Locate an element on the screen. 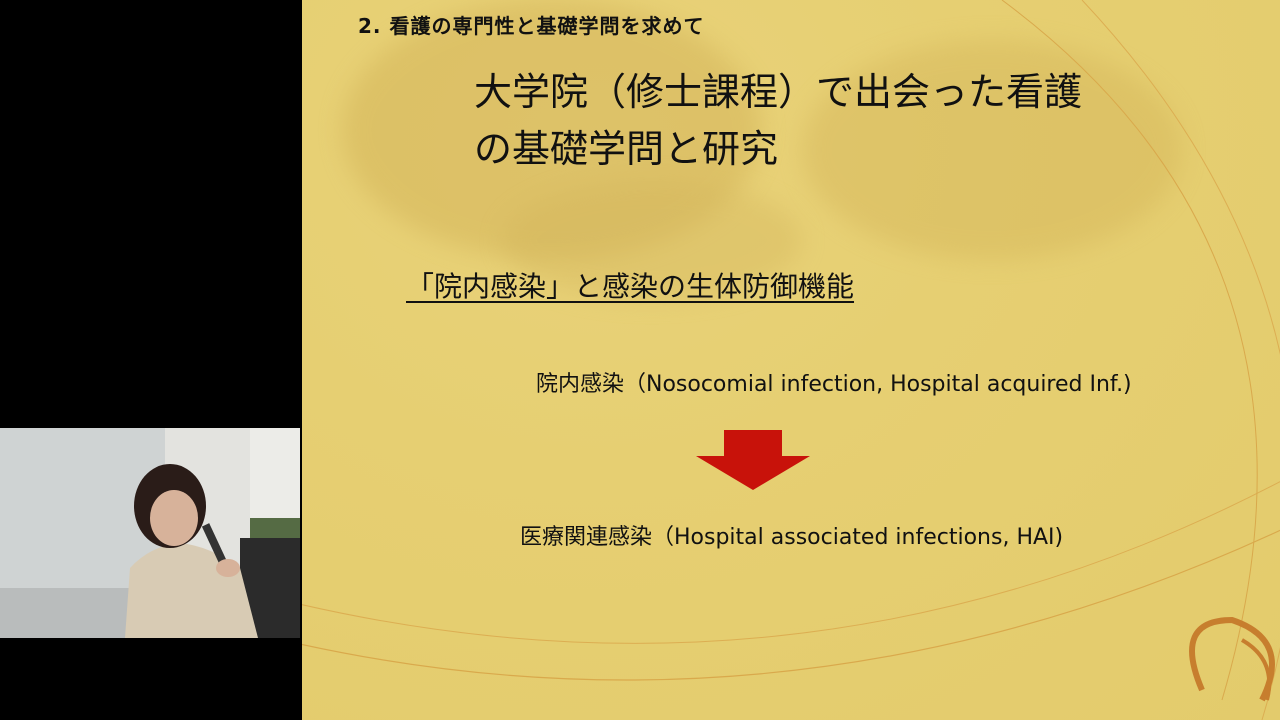 Image resolution: width=1280 pixels, height=720 pixels. slide-title-line1: 大学院（修士課程）で出会った看護 is located at coordinates (778, 92).